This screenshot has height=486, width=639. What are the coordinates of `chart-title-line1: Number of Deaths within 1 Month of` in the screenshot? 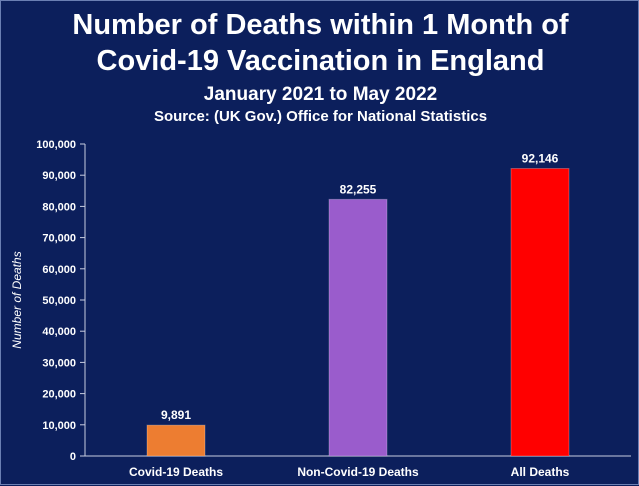 It's located at (320, 25).